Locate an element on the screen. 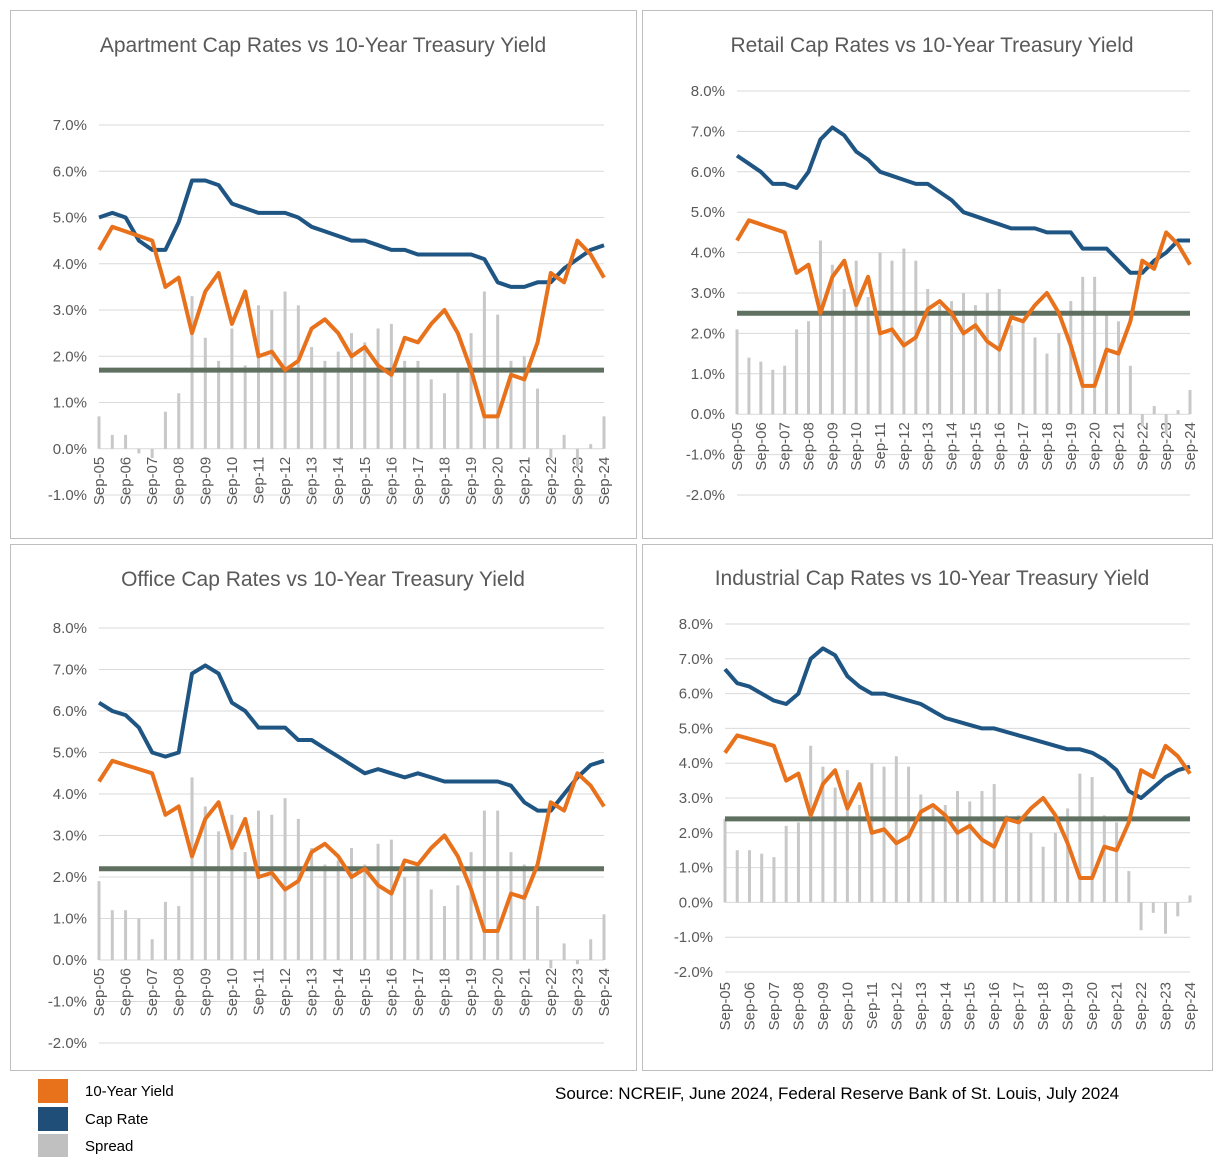 The image size is (1214, 1157). x-tick-label: Sep-08 is located at coordinates (798, 1006).